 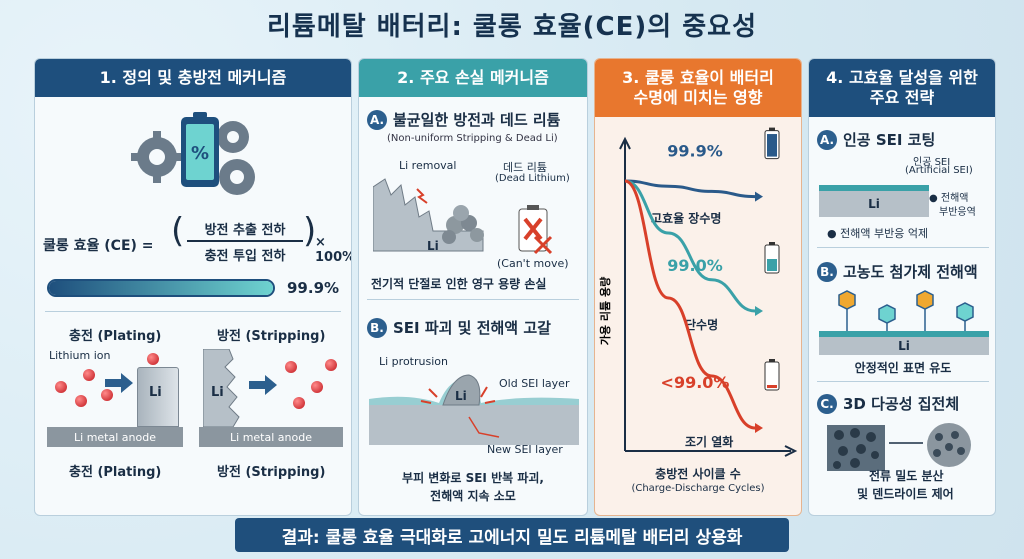 I want to click on sei-breakdown-illustration, so click(x=474, y=409).